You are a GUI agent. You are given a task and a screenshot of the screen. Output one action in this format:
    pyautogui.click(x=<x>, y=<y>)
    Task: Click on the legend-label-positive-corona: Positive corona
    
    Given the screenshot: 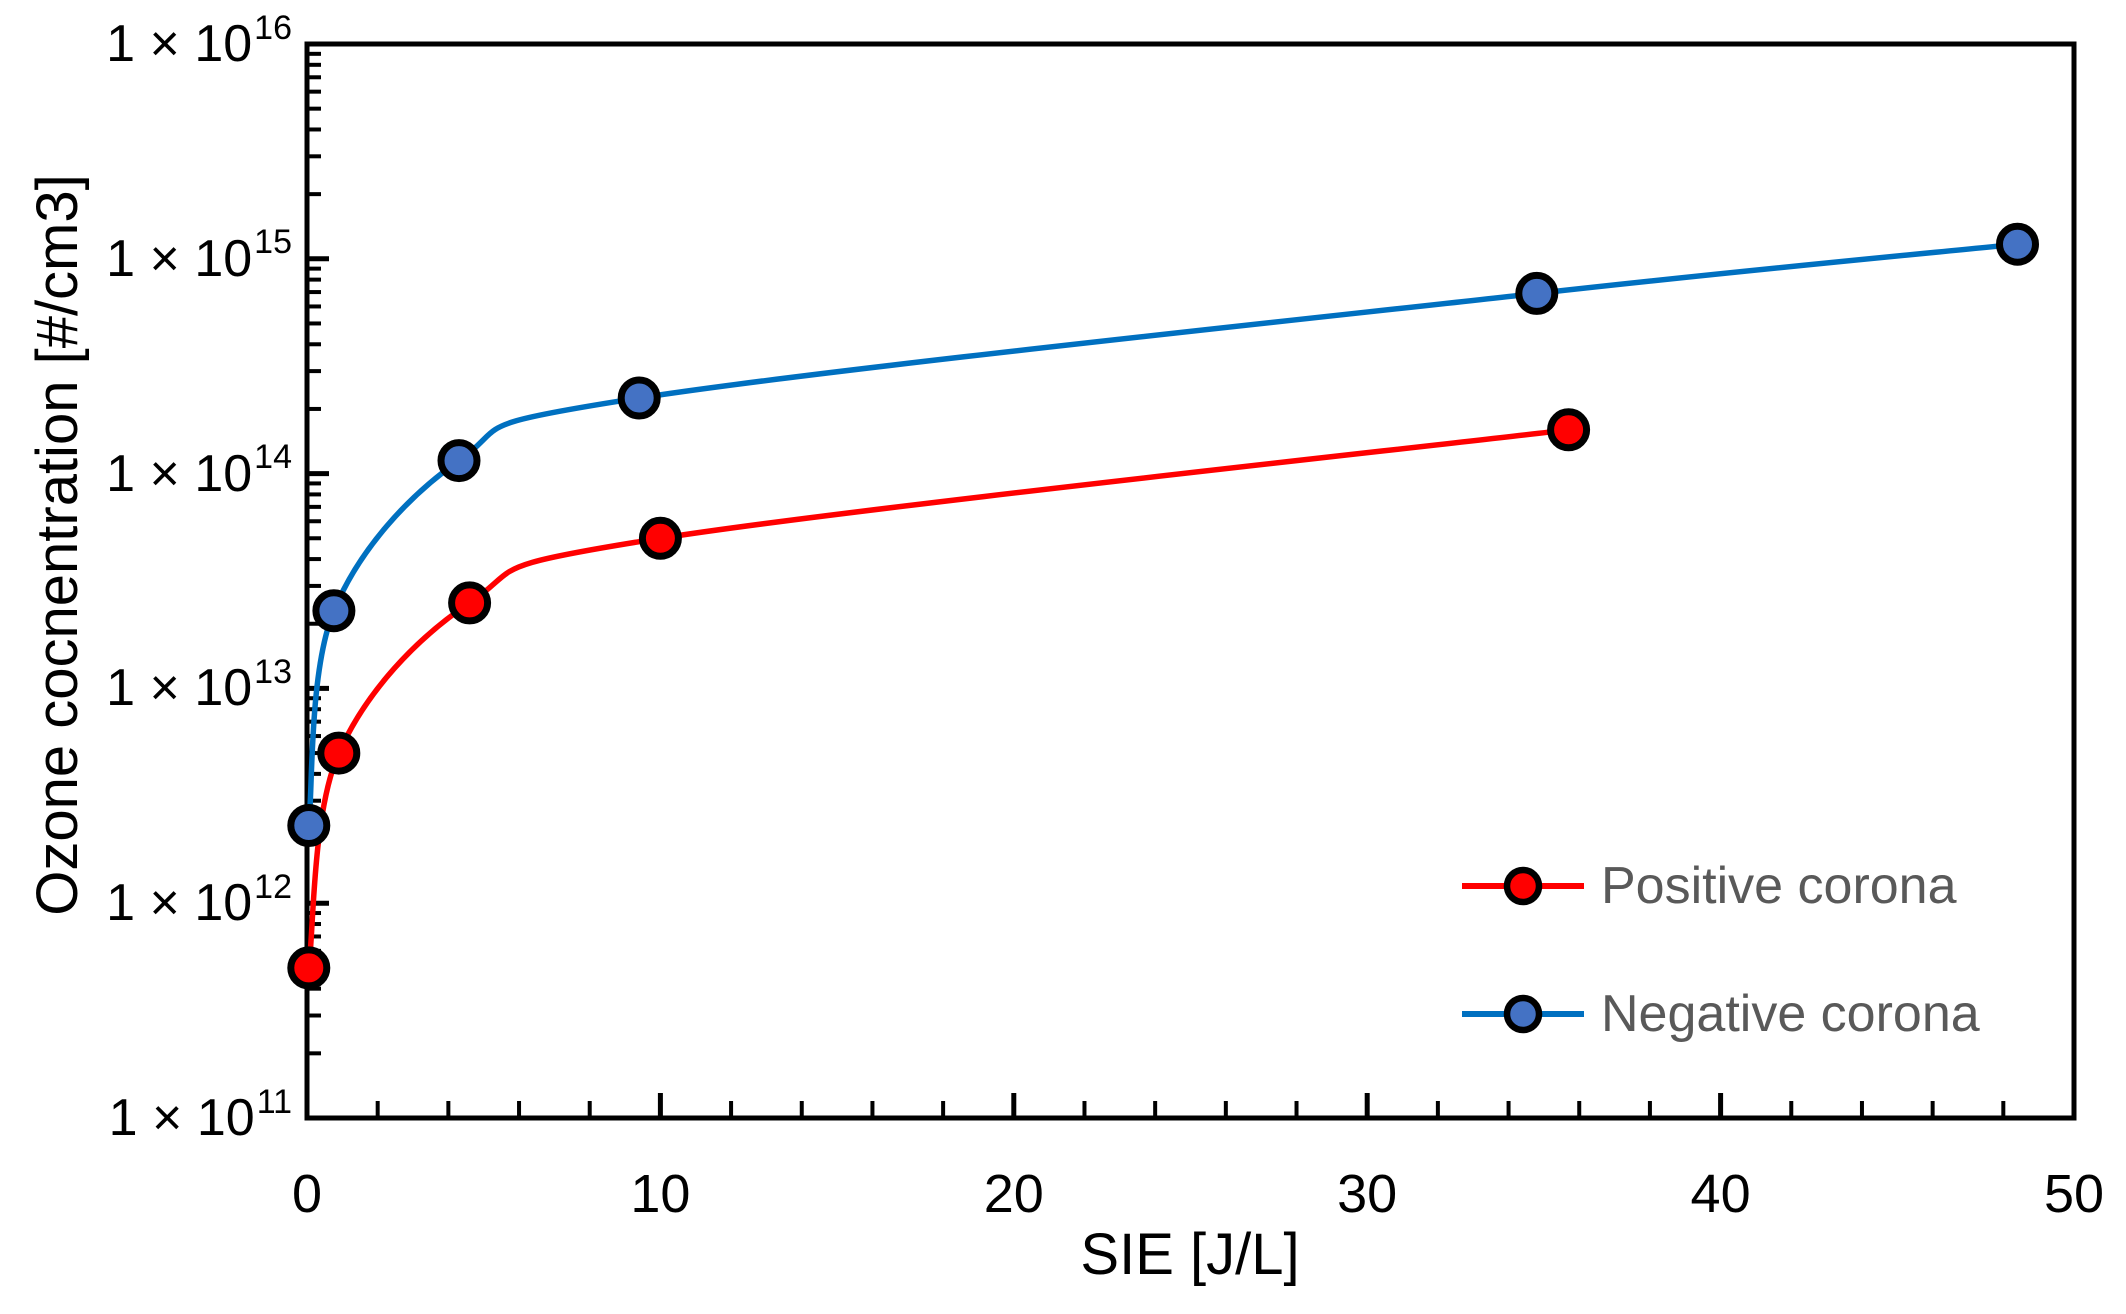 What is the action you would take?
    pyautogui.click(x=1779, y=886)
    